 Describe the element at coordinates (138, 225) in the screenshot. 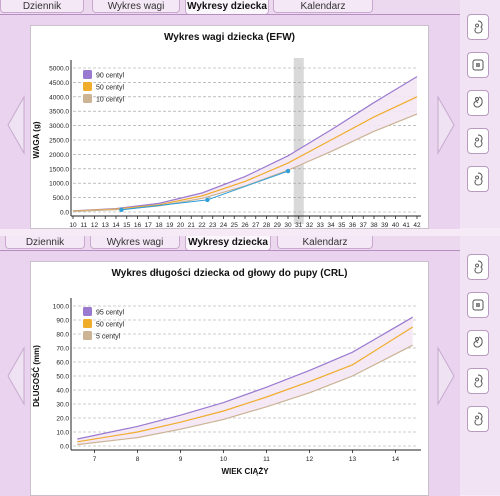

I see `x-tick-label: 16` at that location.